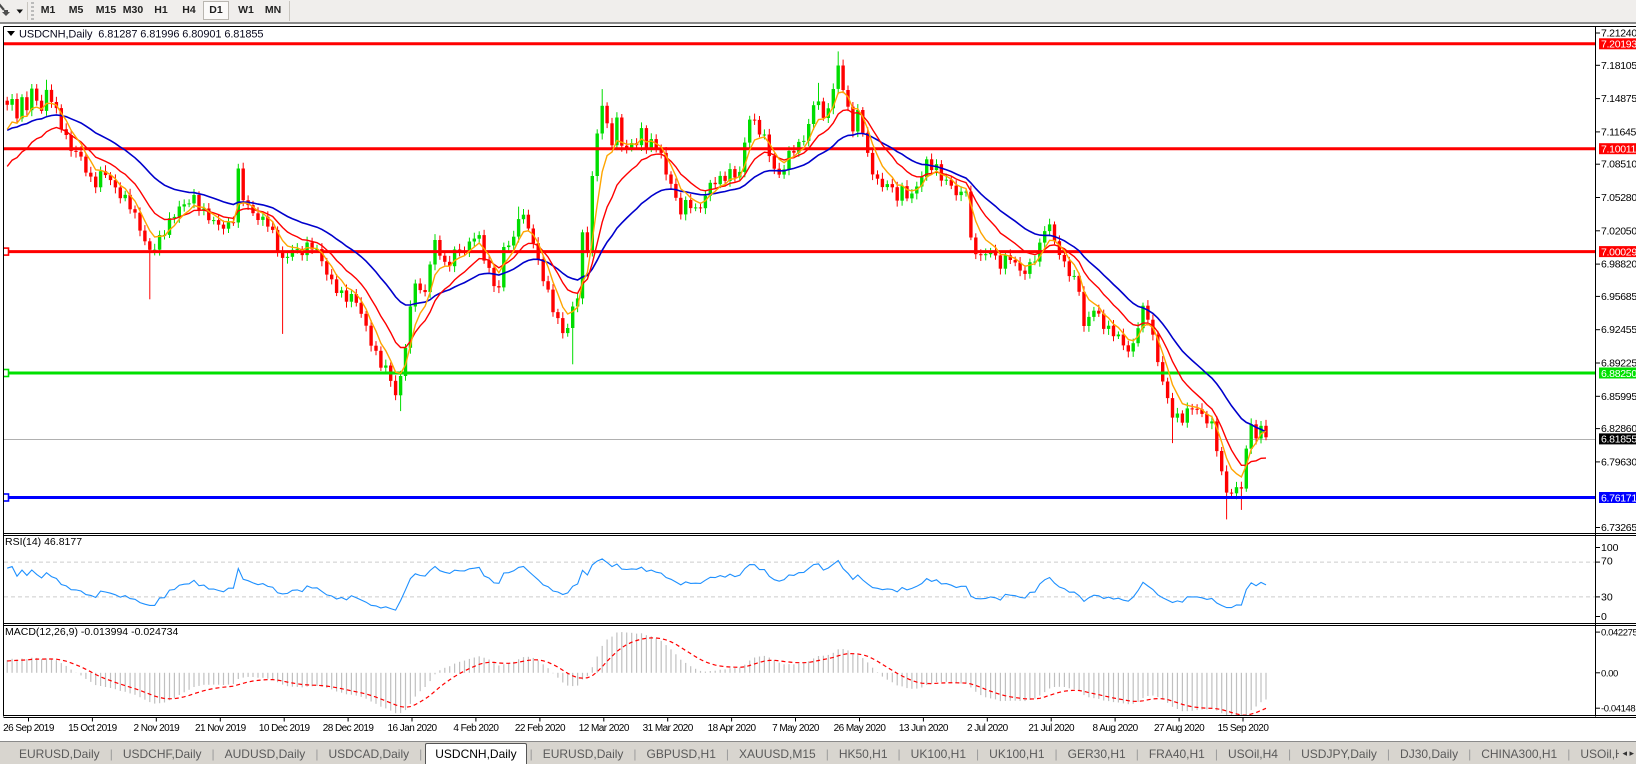  I want to click on svg-text: 7.00029, so click(1618, 252).